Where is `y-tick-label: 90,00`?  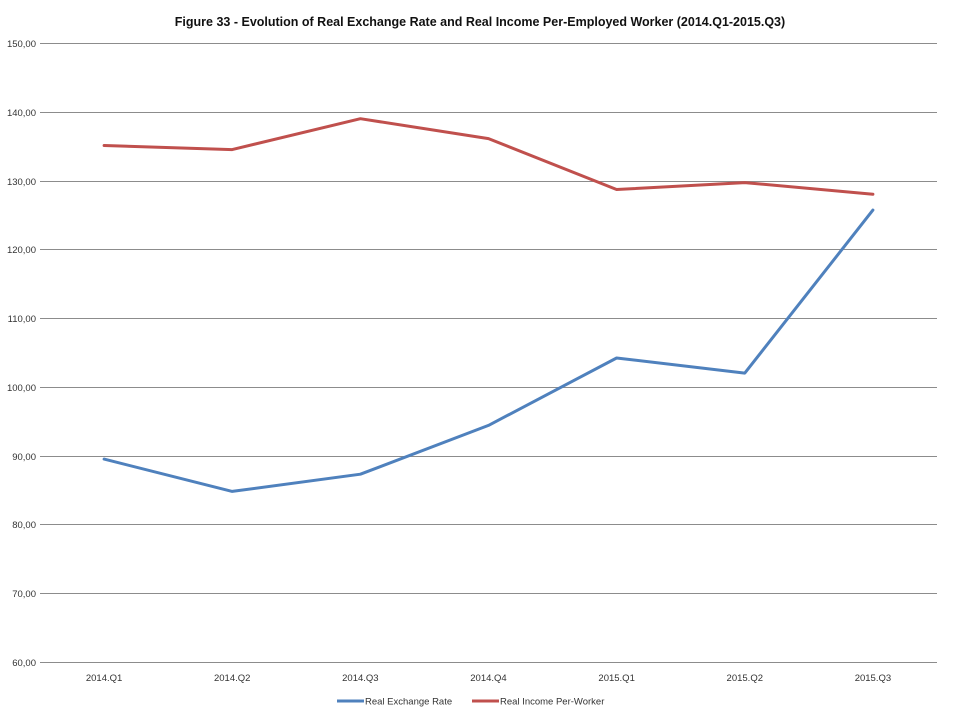 y-tick-label: 90,00 is located at coordinates (24, 457).